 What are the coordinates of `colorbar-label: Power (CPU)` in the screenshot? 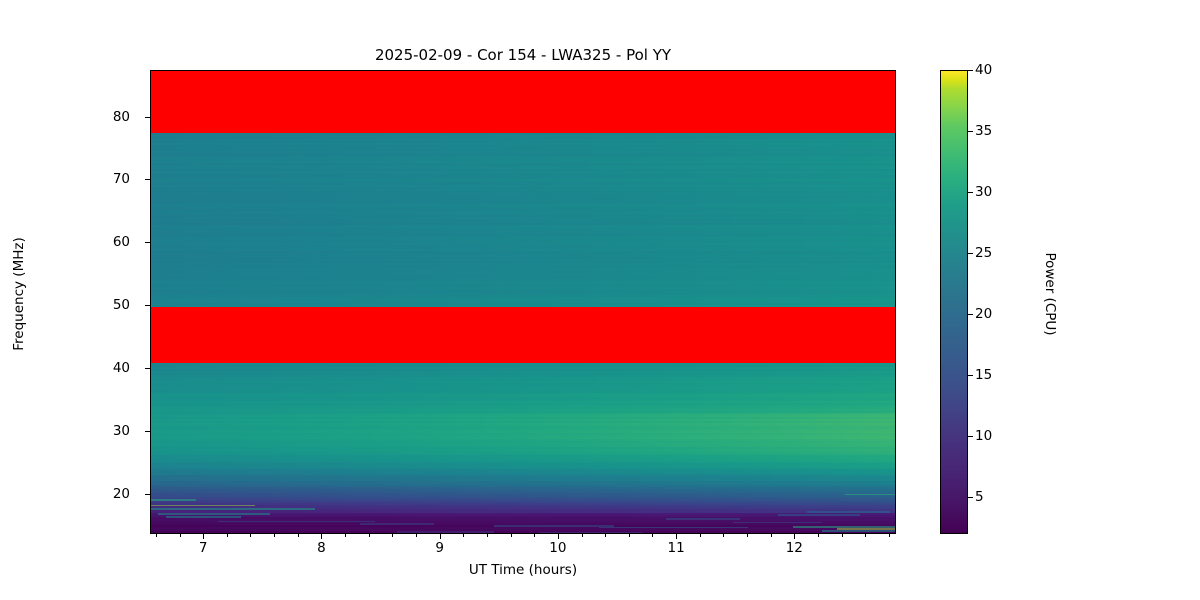 It's located at (1050, 294).